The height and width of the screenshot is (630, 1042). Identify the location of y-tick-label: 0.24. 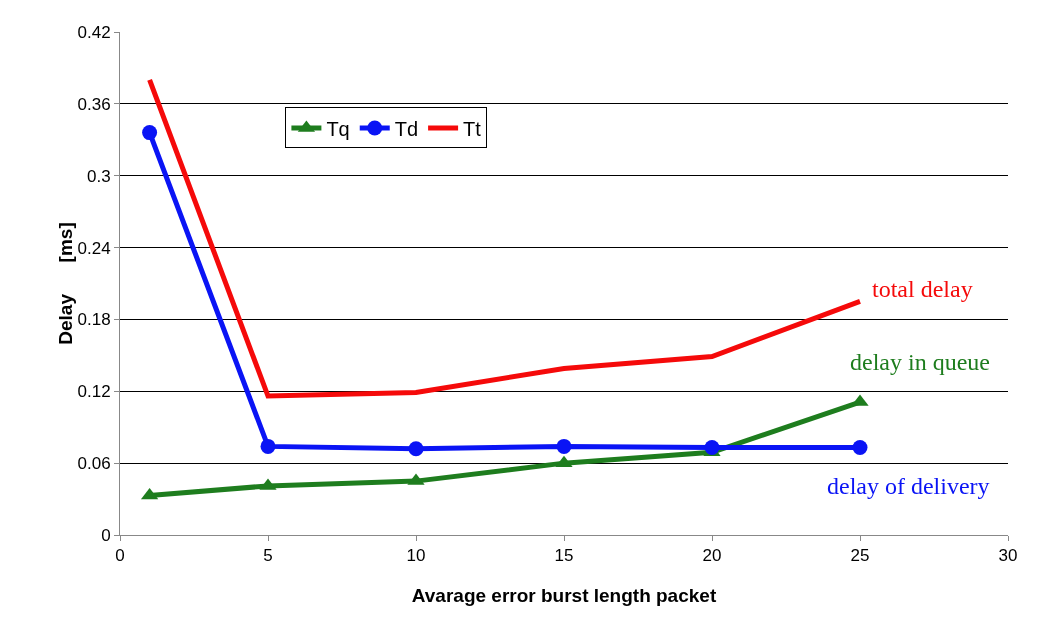
(94, 248).